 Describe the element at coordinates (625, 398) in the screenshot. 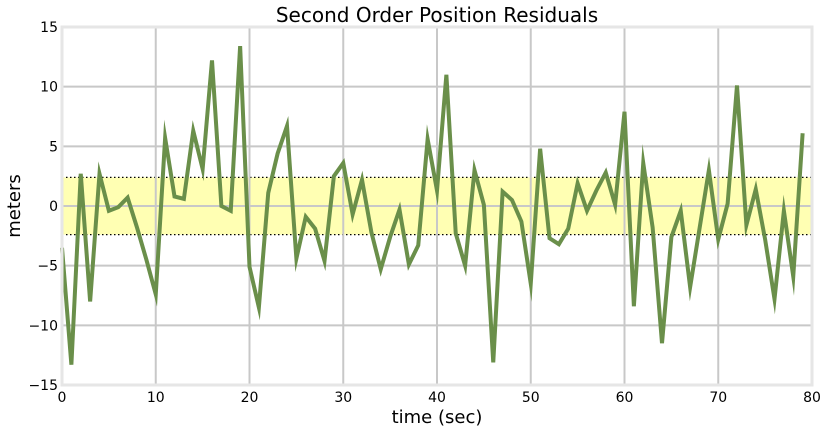

I see `x-tick-label: 60` at that location.